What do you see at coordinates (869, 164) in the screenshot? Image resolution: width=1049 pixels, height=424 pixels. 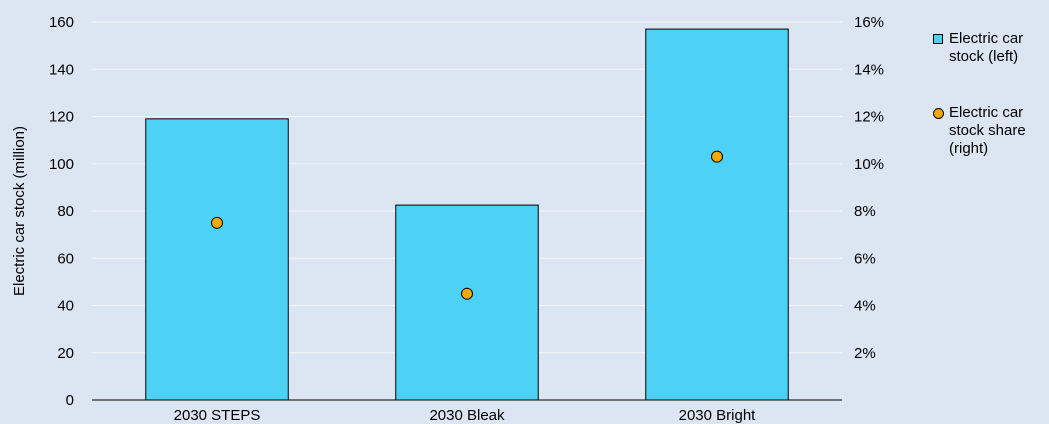 I see `y2-tick-label: 10%` at bounding box center [869, 164].